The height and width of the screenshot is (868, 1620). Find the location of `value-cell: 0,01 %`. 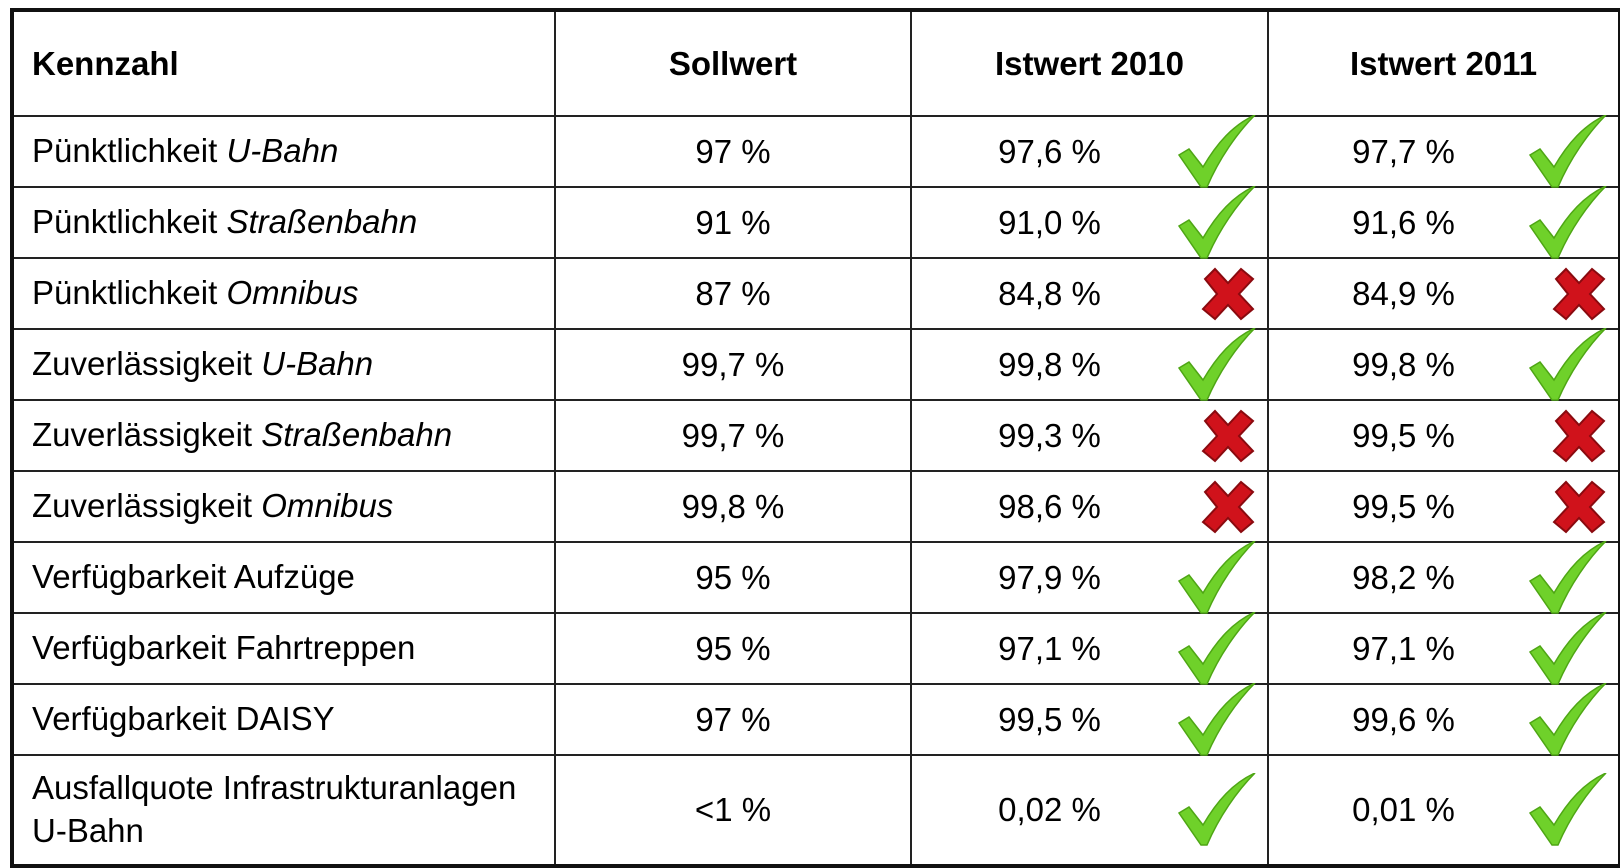

value-cell: 0,01 % is located at coordinates (1443, 810).